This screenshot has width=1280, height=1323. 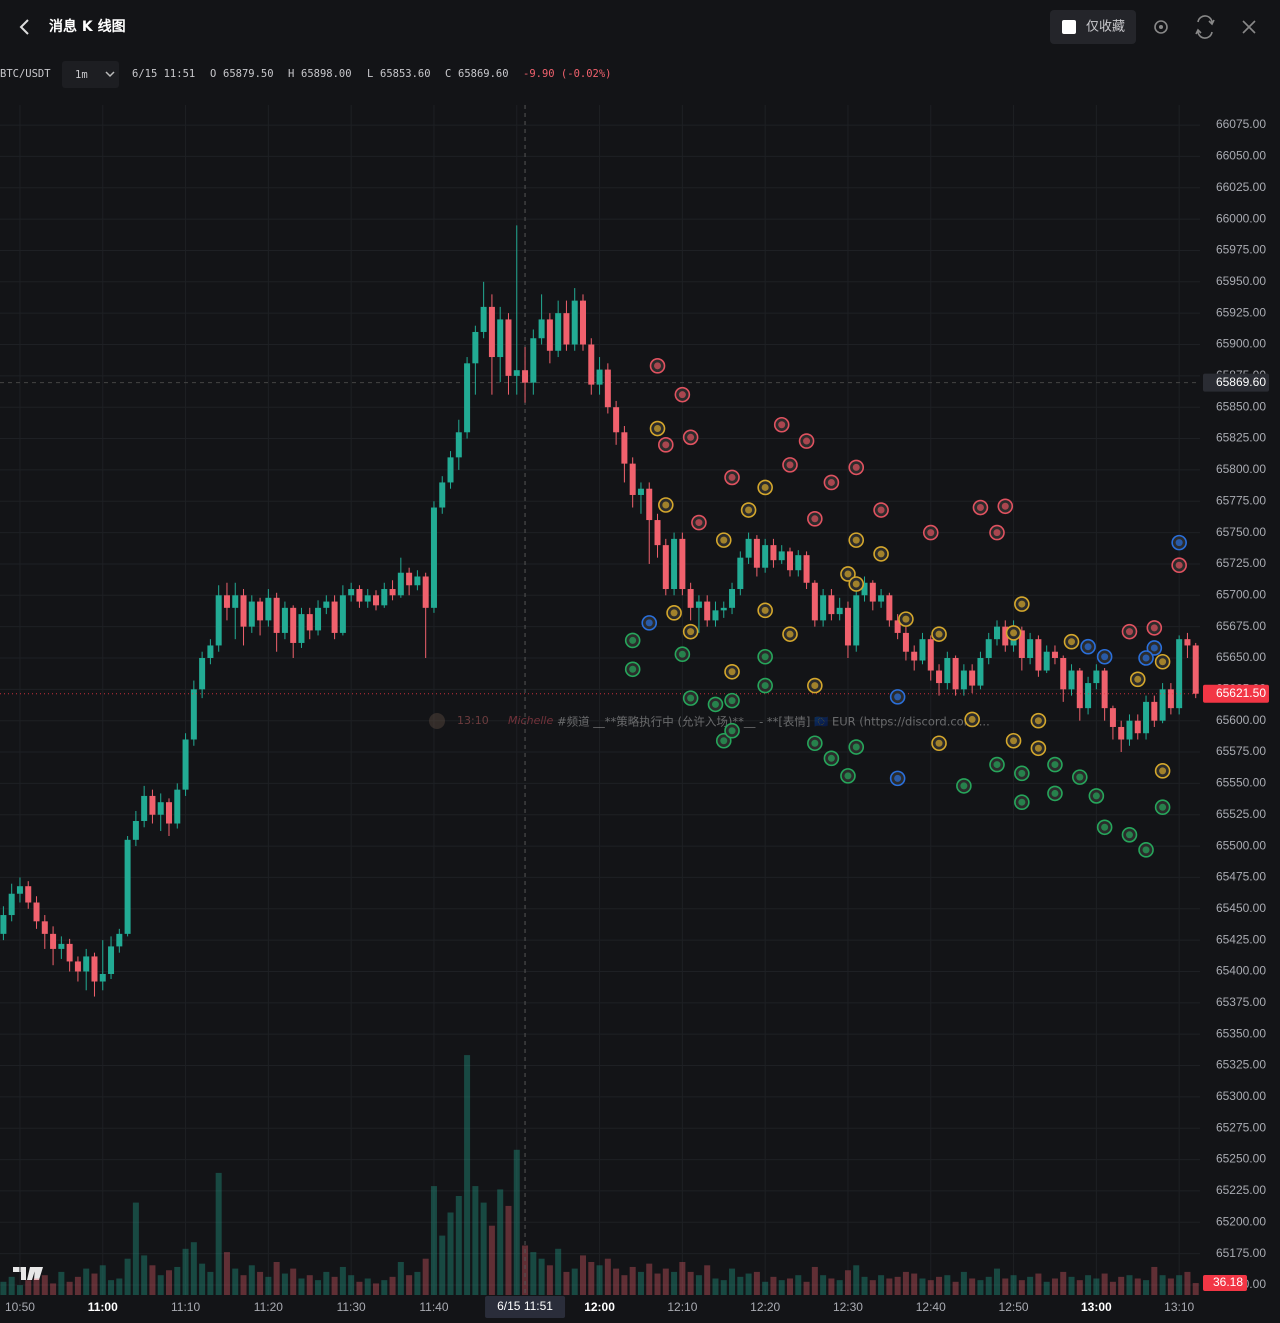 What do you see at coordinates (24, 27) in the screenshot?
I see `back-button` at bounding box center [24, 27].